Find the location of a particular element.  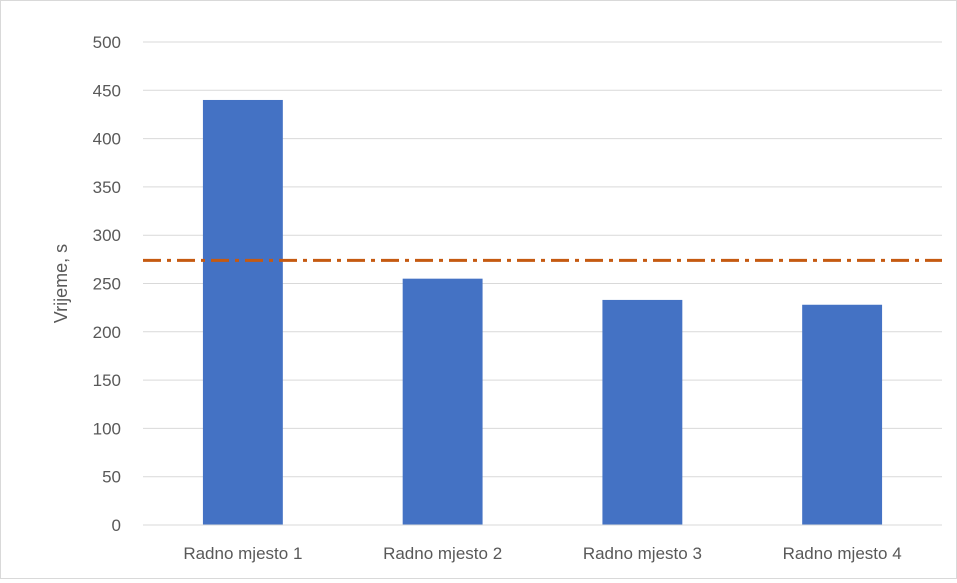

y-tick-label: 200 is located at coordinates (107, 332).